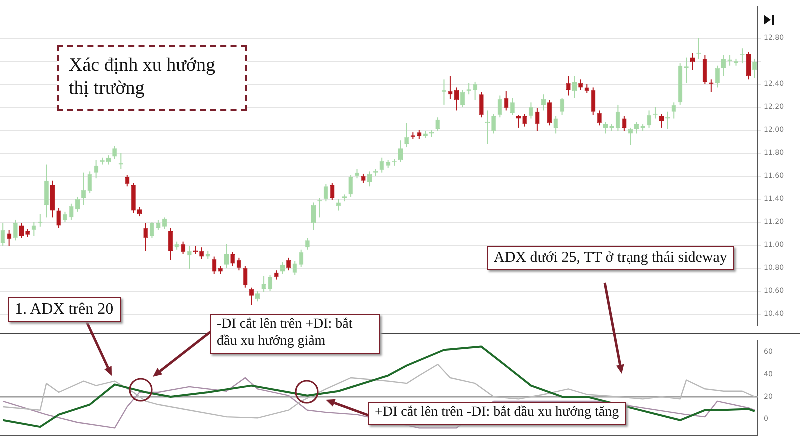  I want to click on callout-box: -DI cắt lên trên +DI: bắt đầu xu hướng giảm, so click(295, 334).